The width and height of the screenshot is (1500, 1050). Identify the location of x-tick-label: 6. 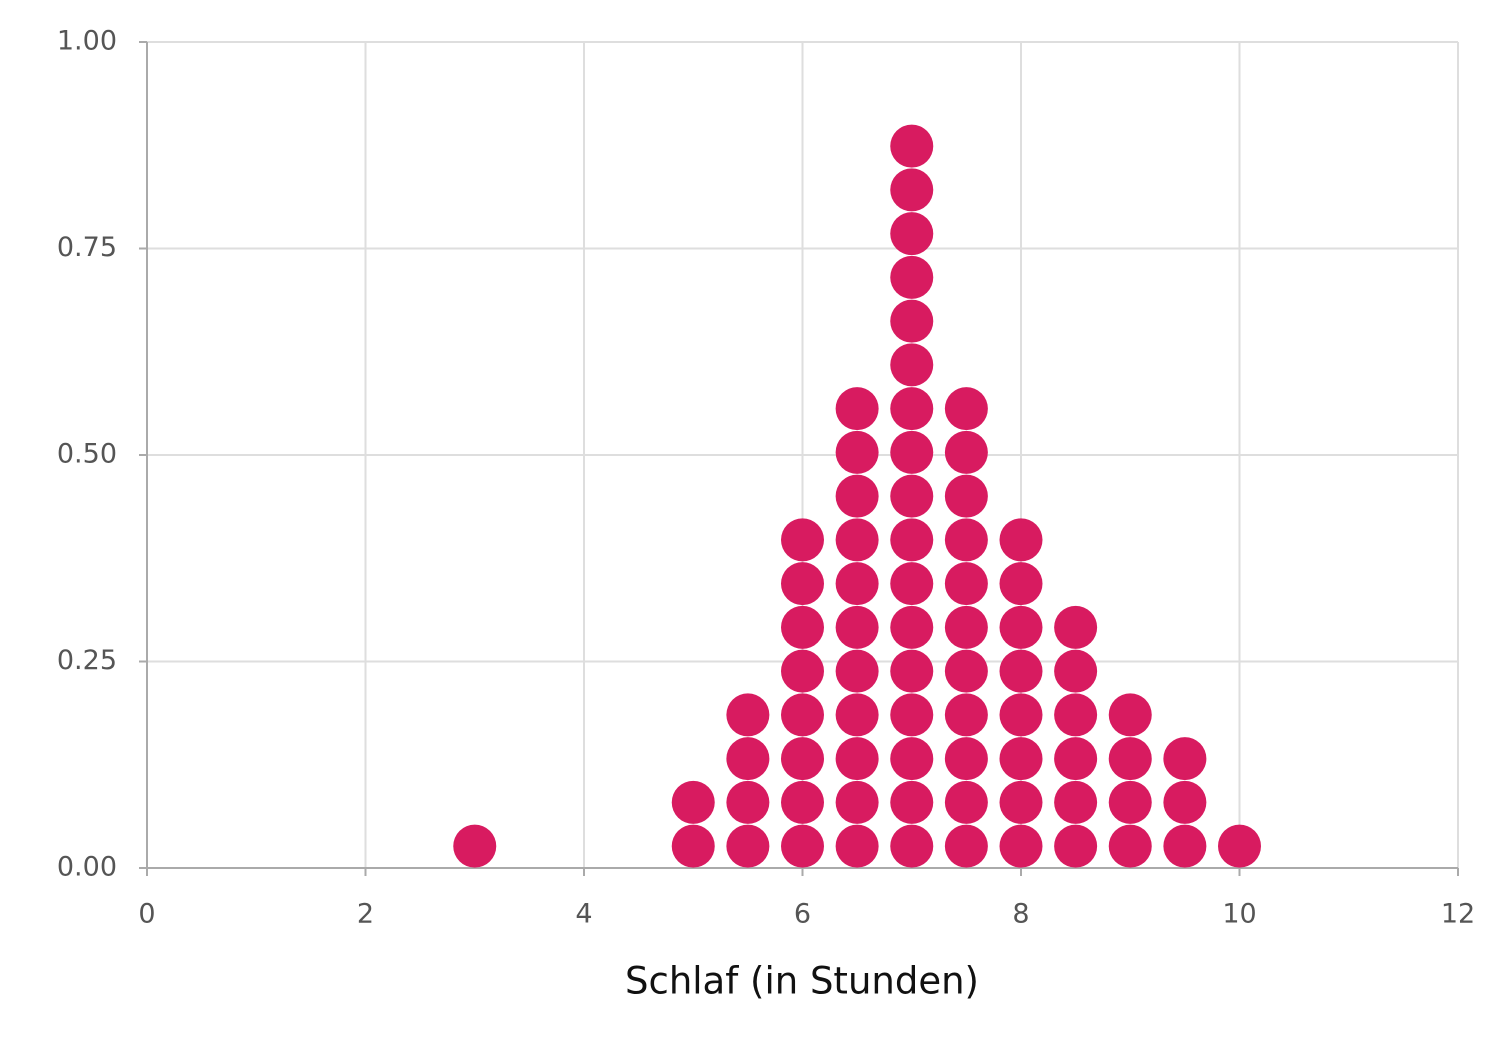
(802, 914).